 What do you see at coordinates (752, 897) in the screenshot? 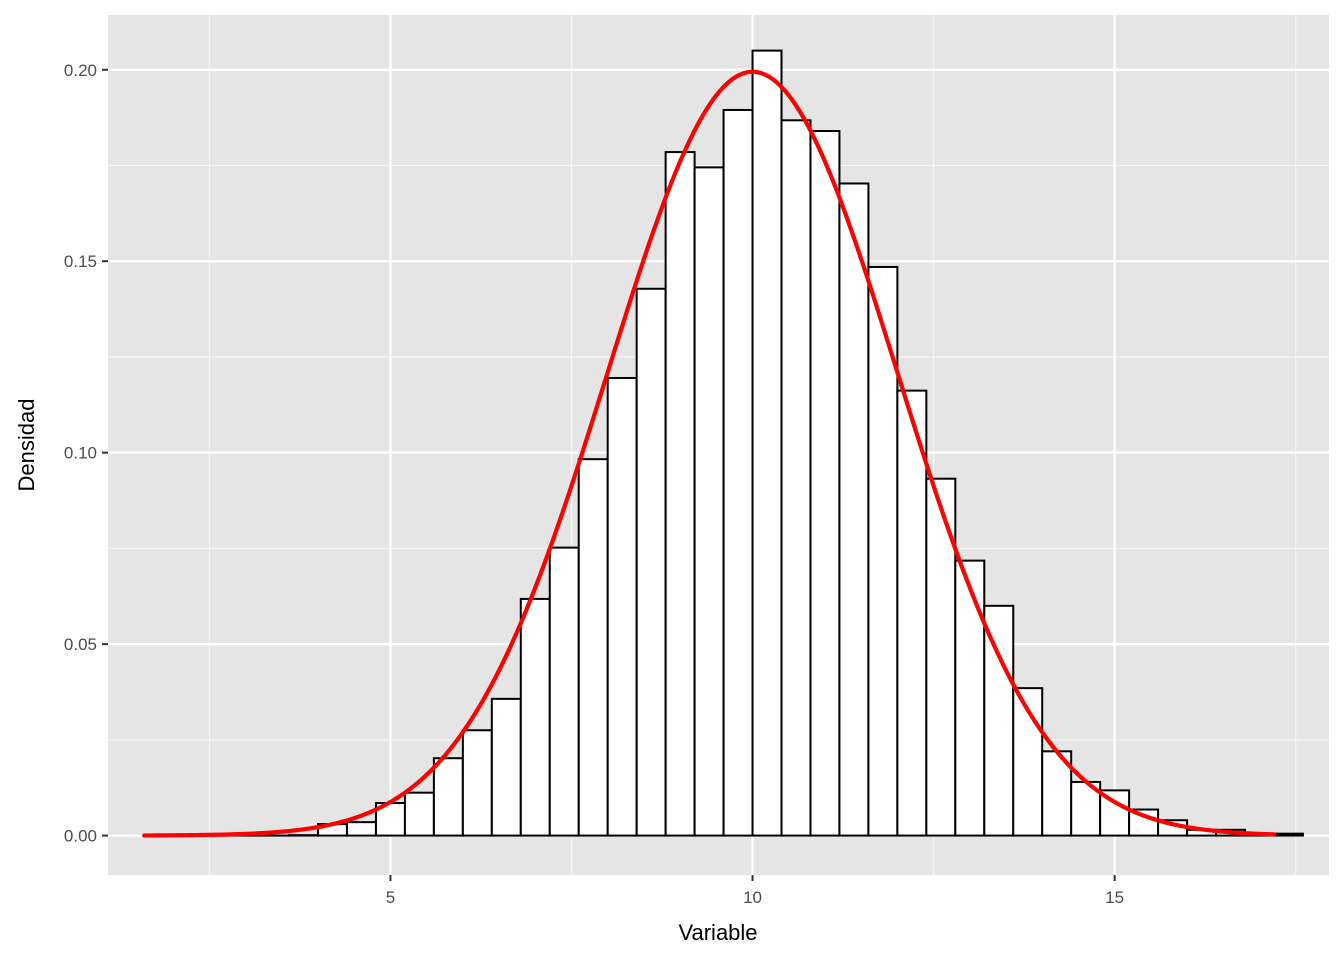
I see `x-tick-label-1: 10` at bounding box center [752, 897].